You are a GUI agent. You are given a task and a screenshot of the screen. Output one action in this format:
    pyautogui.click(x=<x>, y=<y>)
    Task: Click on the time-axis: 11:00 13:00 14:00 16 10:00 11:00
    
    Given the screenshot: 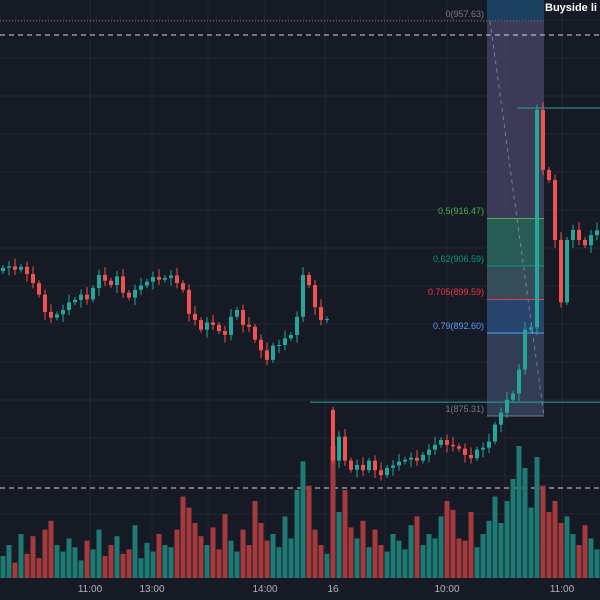 What is the action you would take?
    pyautogui.click(x=300, y=589)
    